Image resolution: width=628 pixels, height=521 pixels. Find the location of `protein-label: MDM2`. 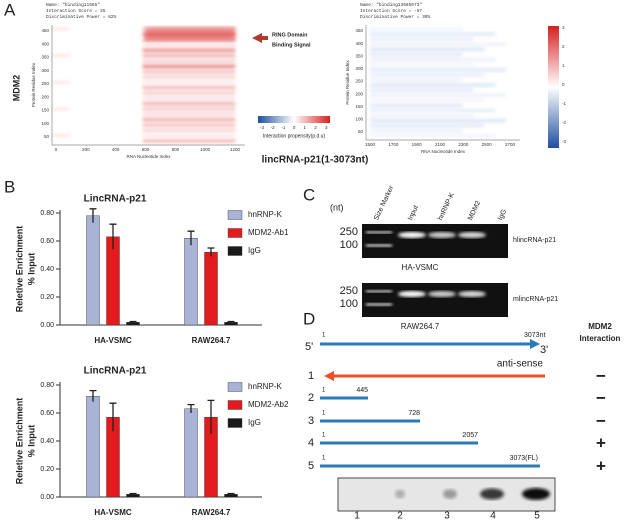

protein-label: MDM2 is located at coordinates (16, 88).